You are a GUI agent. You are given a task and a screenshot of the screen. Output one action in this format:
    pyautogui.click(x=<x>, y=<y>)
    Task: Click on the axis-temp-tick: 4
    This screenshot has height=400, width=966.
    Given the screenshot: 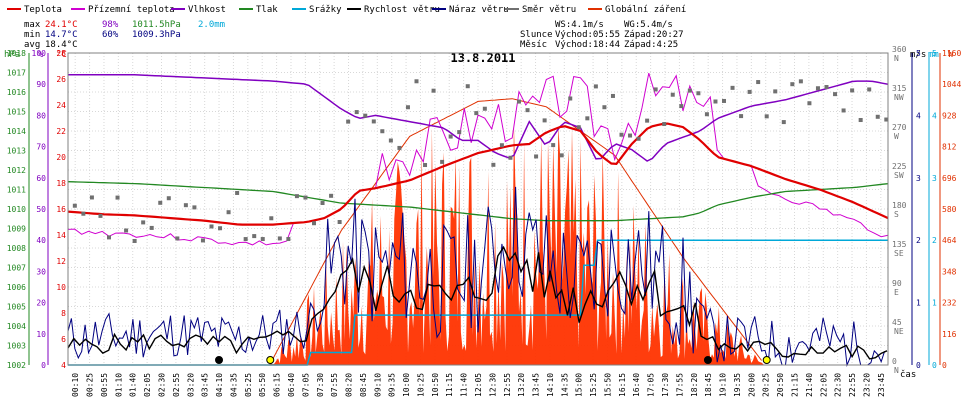 What is the action you would take?
    pyautogui.click(x=63, y=365)
    